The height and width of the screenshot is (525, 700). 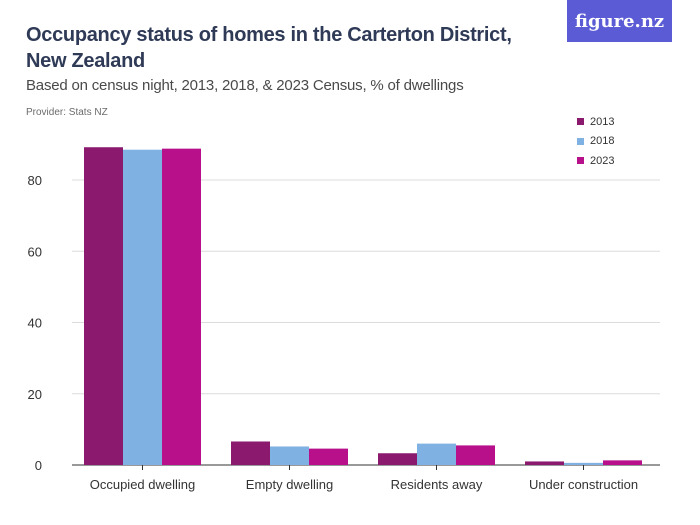 I want to click on provider-note: Provider: Stats NZ, so click(x=67, y=112).